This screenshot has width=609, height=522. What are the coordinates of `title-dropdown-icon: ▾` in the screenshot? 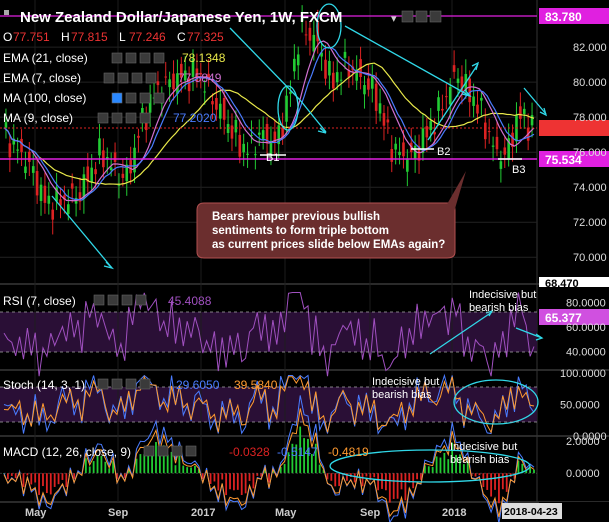 It's located at (394, 19).